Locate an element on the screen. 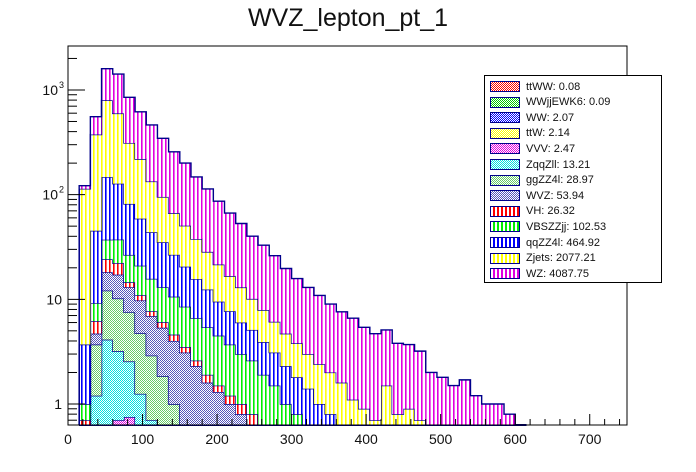 The image size is (696, 472). legend-entry-WWjjEWK6: WWjjEWK6: 0.09 is located at coordinates (550, 102).